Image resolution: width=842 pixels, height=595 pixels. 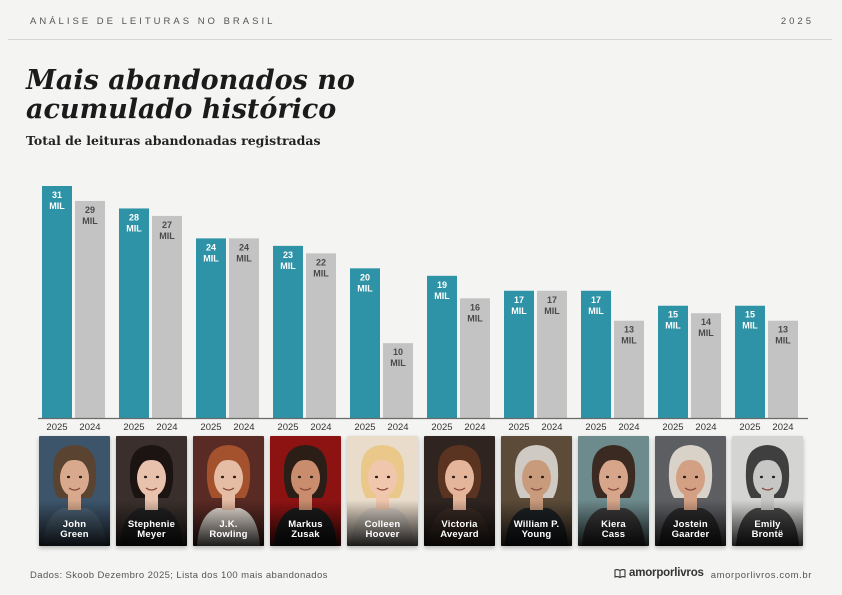 I want to click on author-name: Markus Zusak, so click(x=305, y=529).